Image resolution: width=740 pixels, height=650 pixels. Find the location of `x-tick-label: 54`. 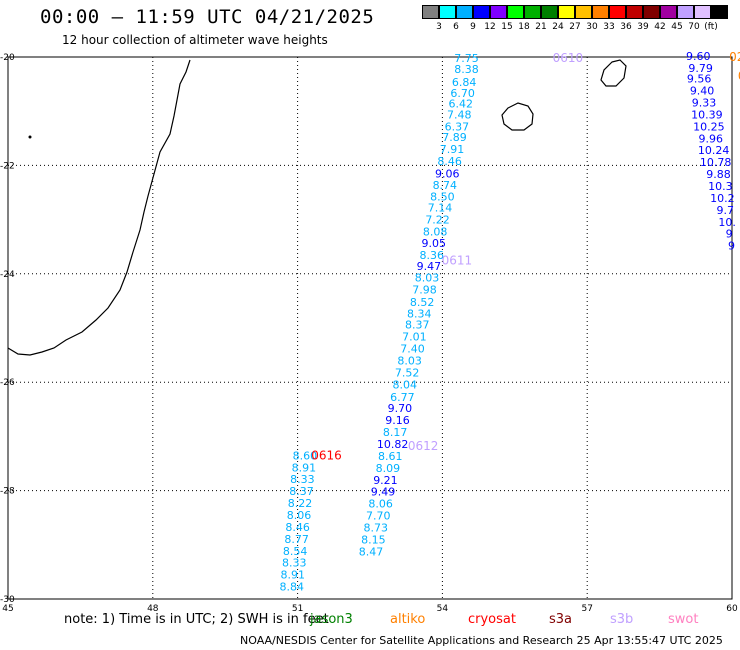

x-tick-label: 54 is located at coordinates (443, 609).